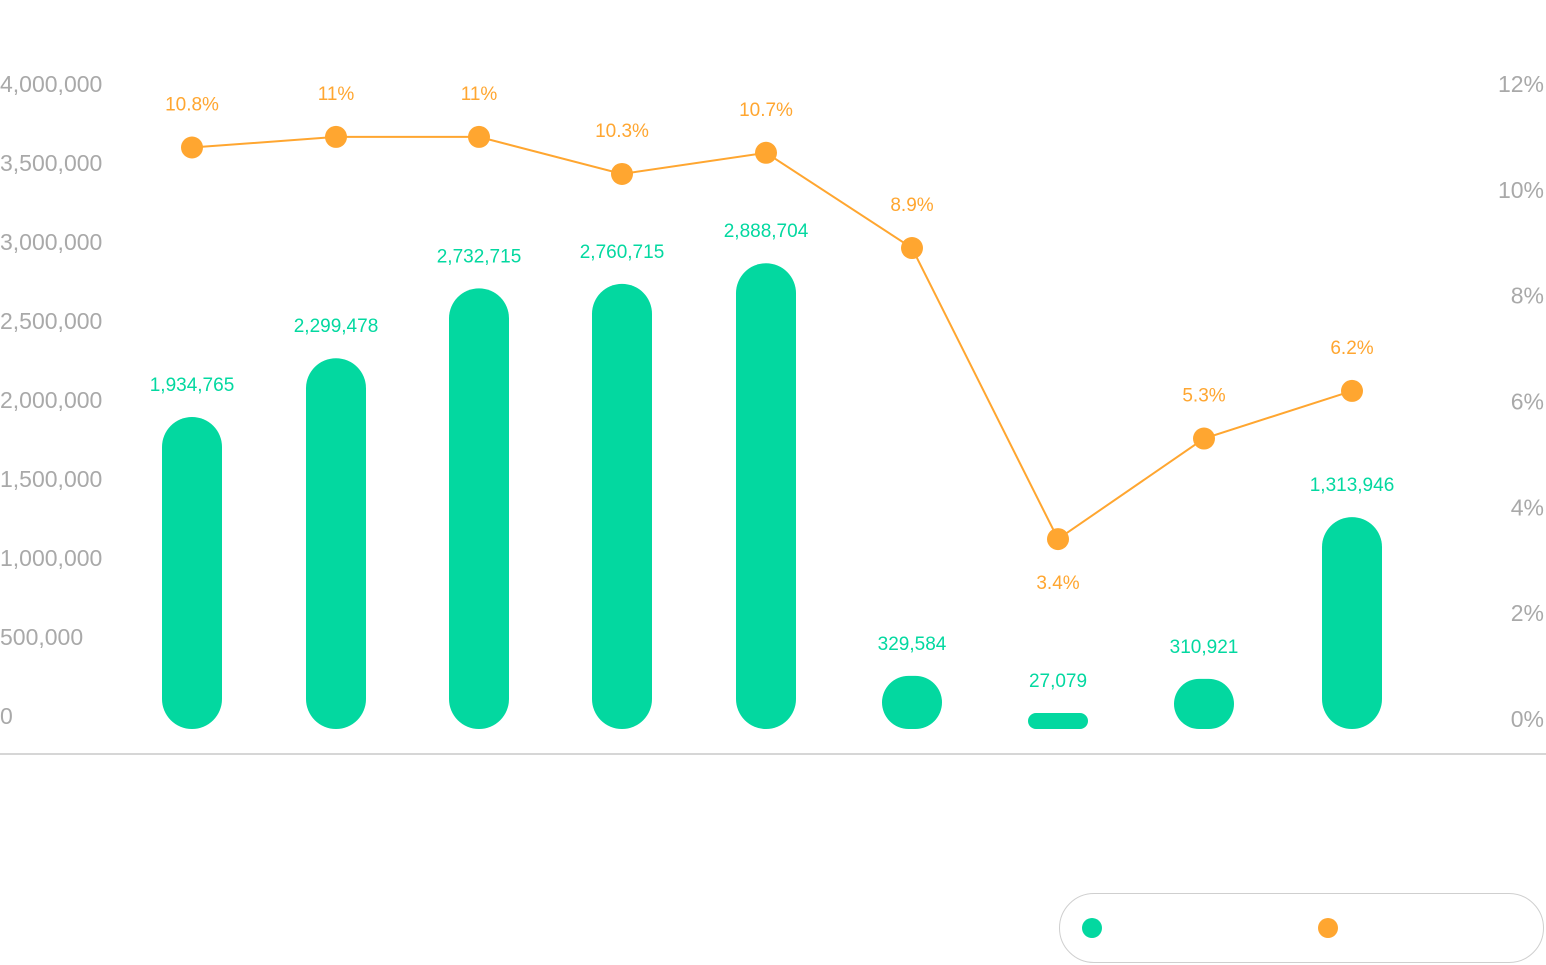  I want to click on line-value-label: 8.9%, so click(911, 205).